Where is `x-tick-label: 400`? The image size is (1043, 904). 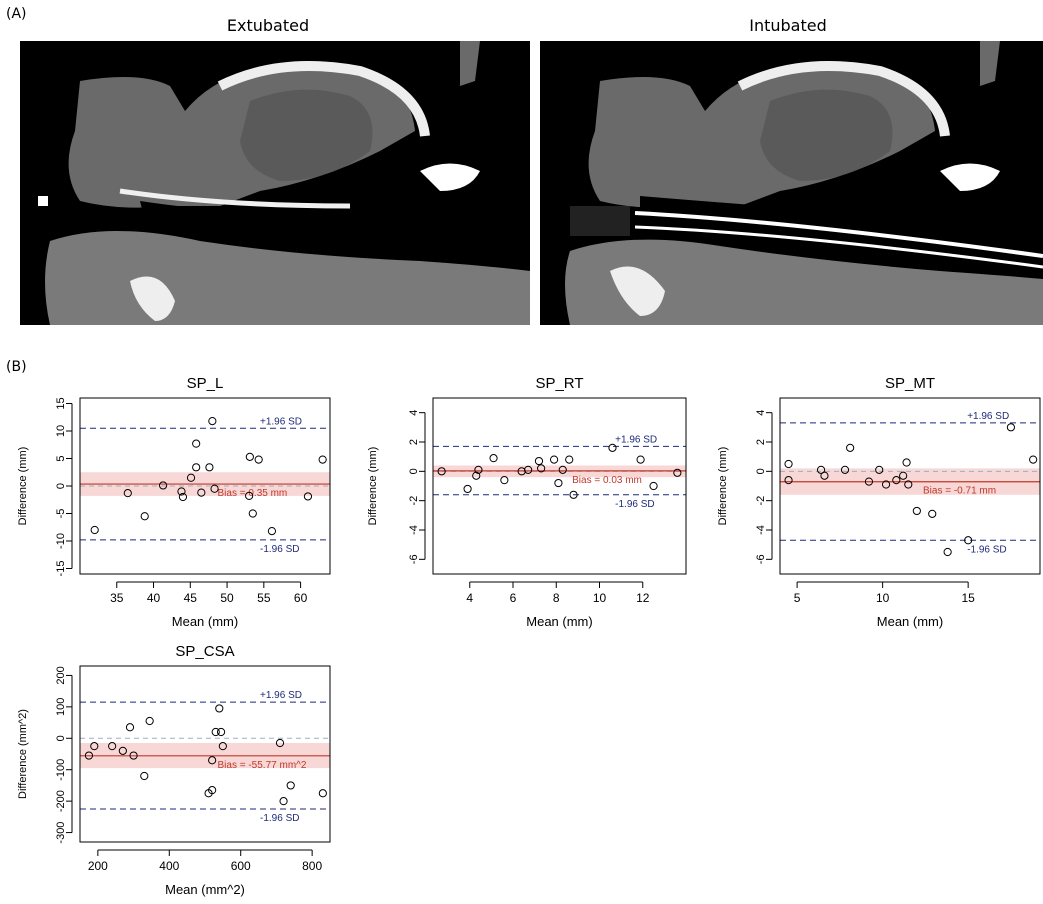
x-tick-label: 400 is located at coordinates (169, 866).